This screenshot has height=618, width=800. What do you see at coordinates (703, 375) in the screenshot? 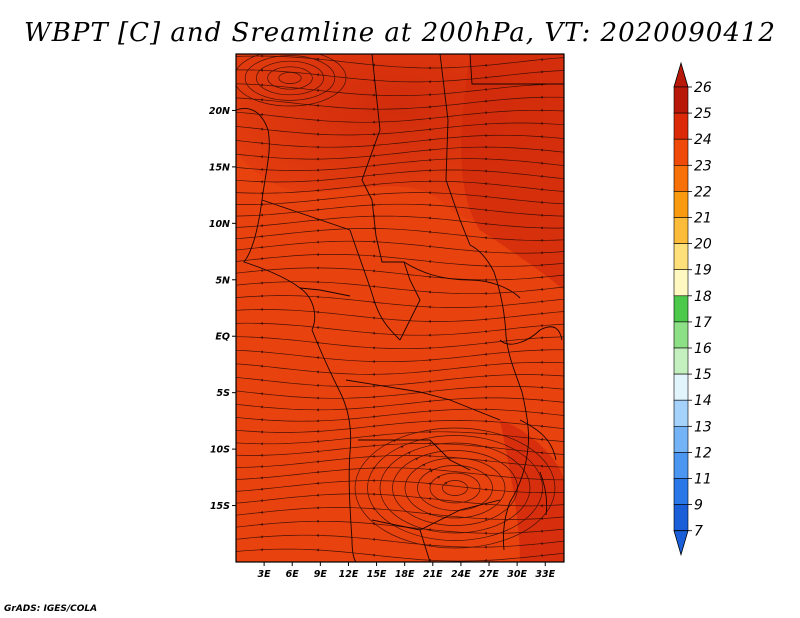
I see `colorbar-label: 15` at bounding box center [703, 375].